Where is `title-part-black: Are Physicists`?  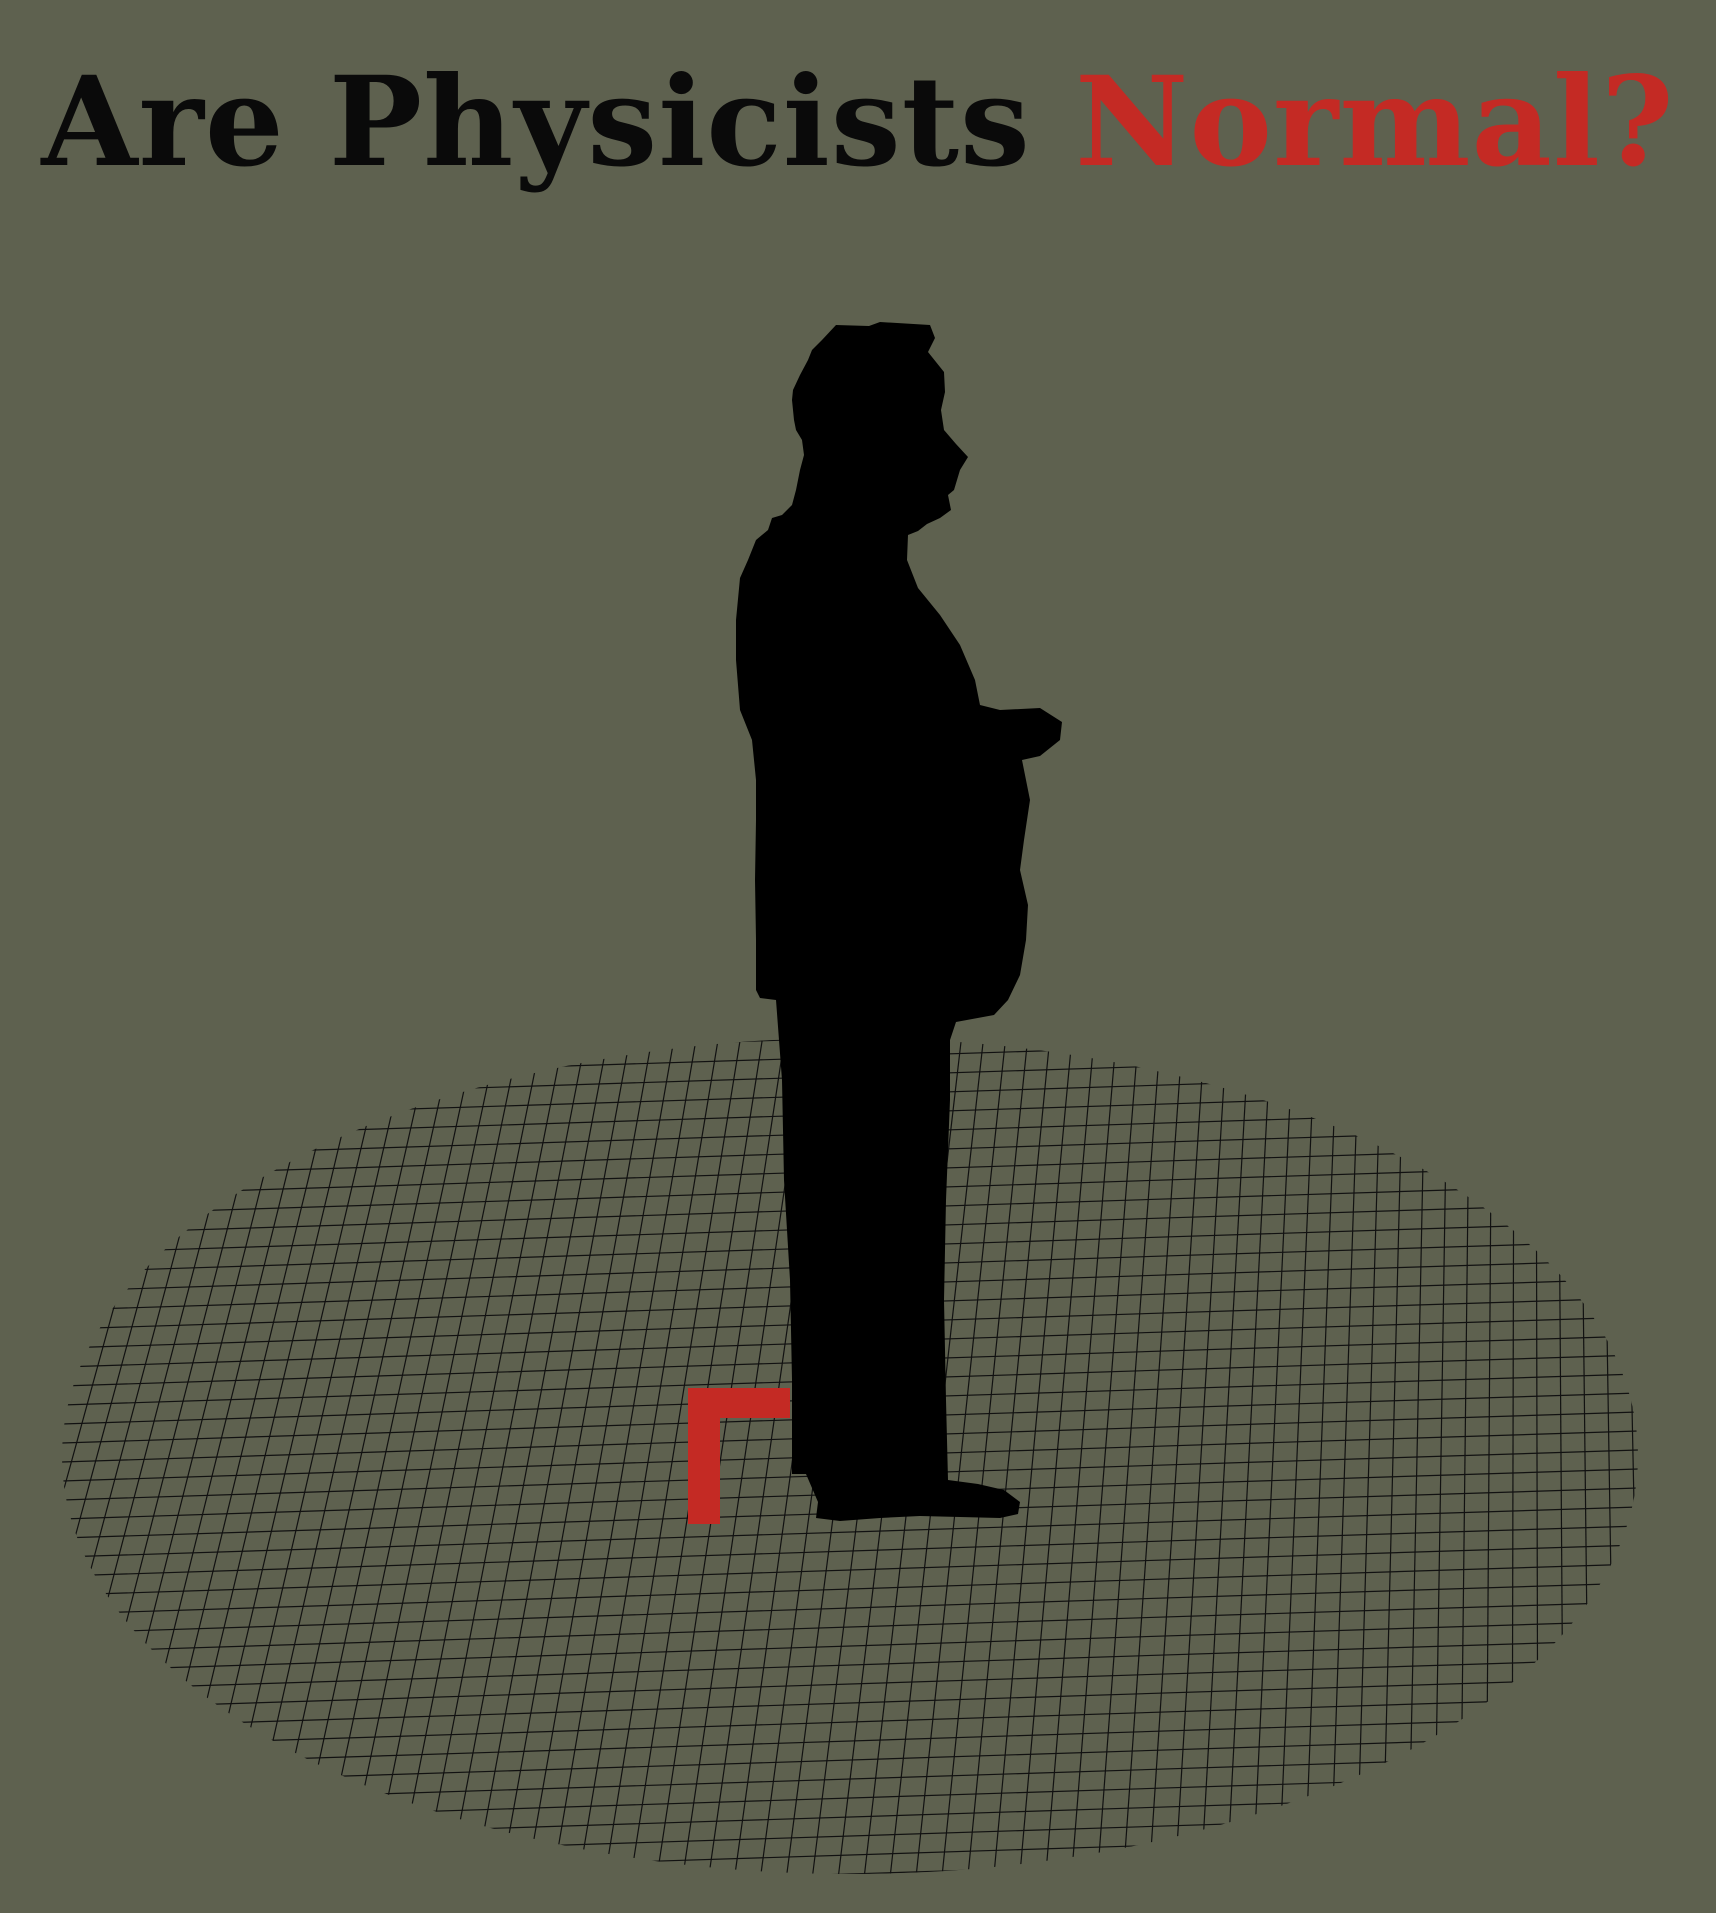
title-part-black: Are Physicists is located at coordinates (558, 122).